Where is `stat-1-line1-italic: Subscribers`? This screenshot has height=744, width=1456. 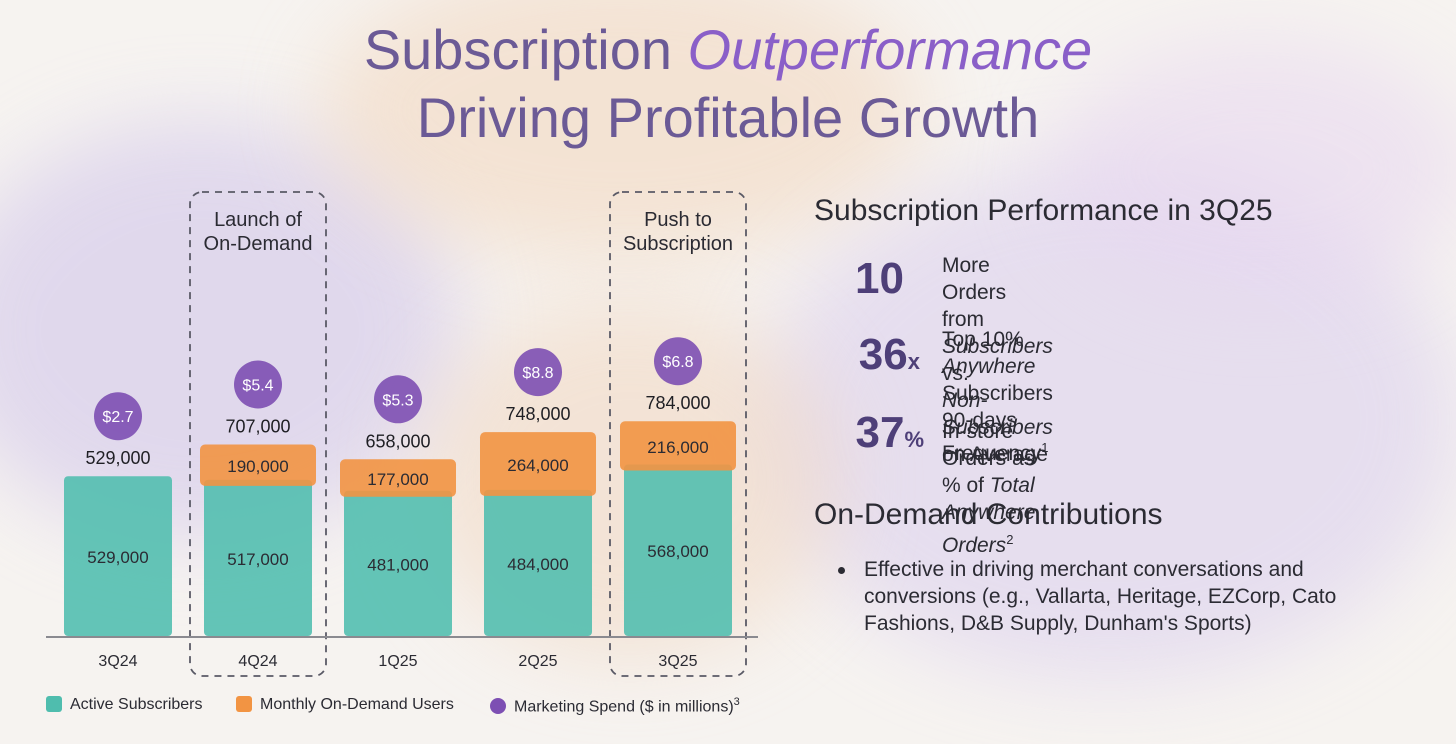 stat-1-line1-italic: Subscribers is located at coordinates (997, 346).